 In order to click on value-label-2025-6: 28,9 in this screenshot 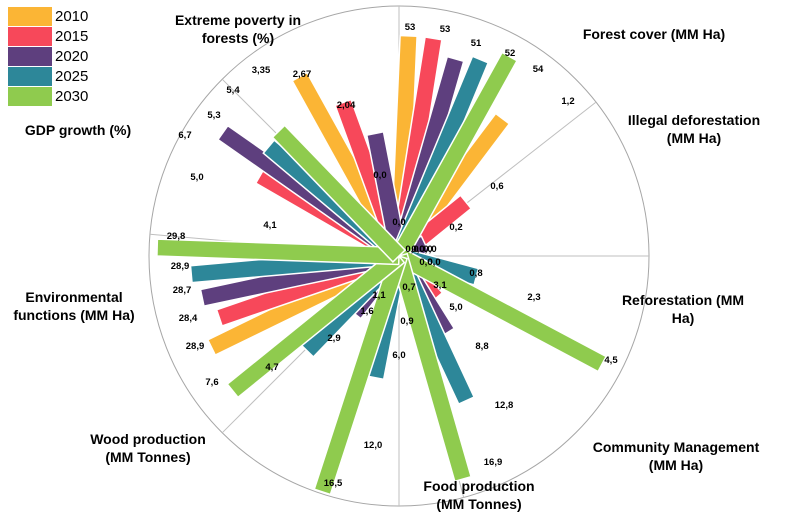, I will do `click(180, 266)`.